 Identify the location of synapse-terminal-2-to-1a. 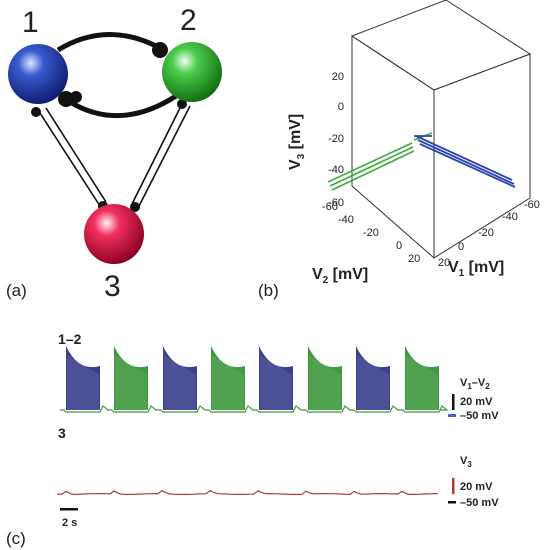
(66, 99).